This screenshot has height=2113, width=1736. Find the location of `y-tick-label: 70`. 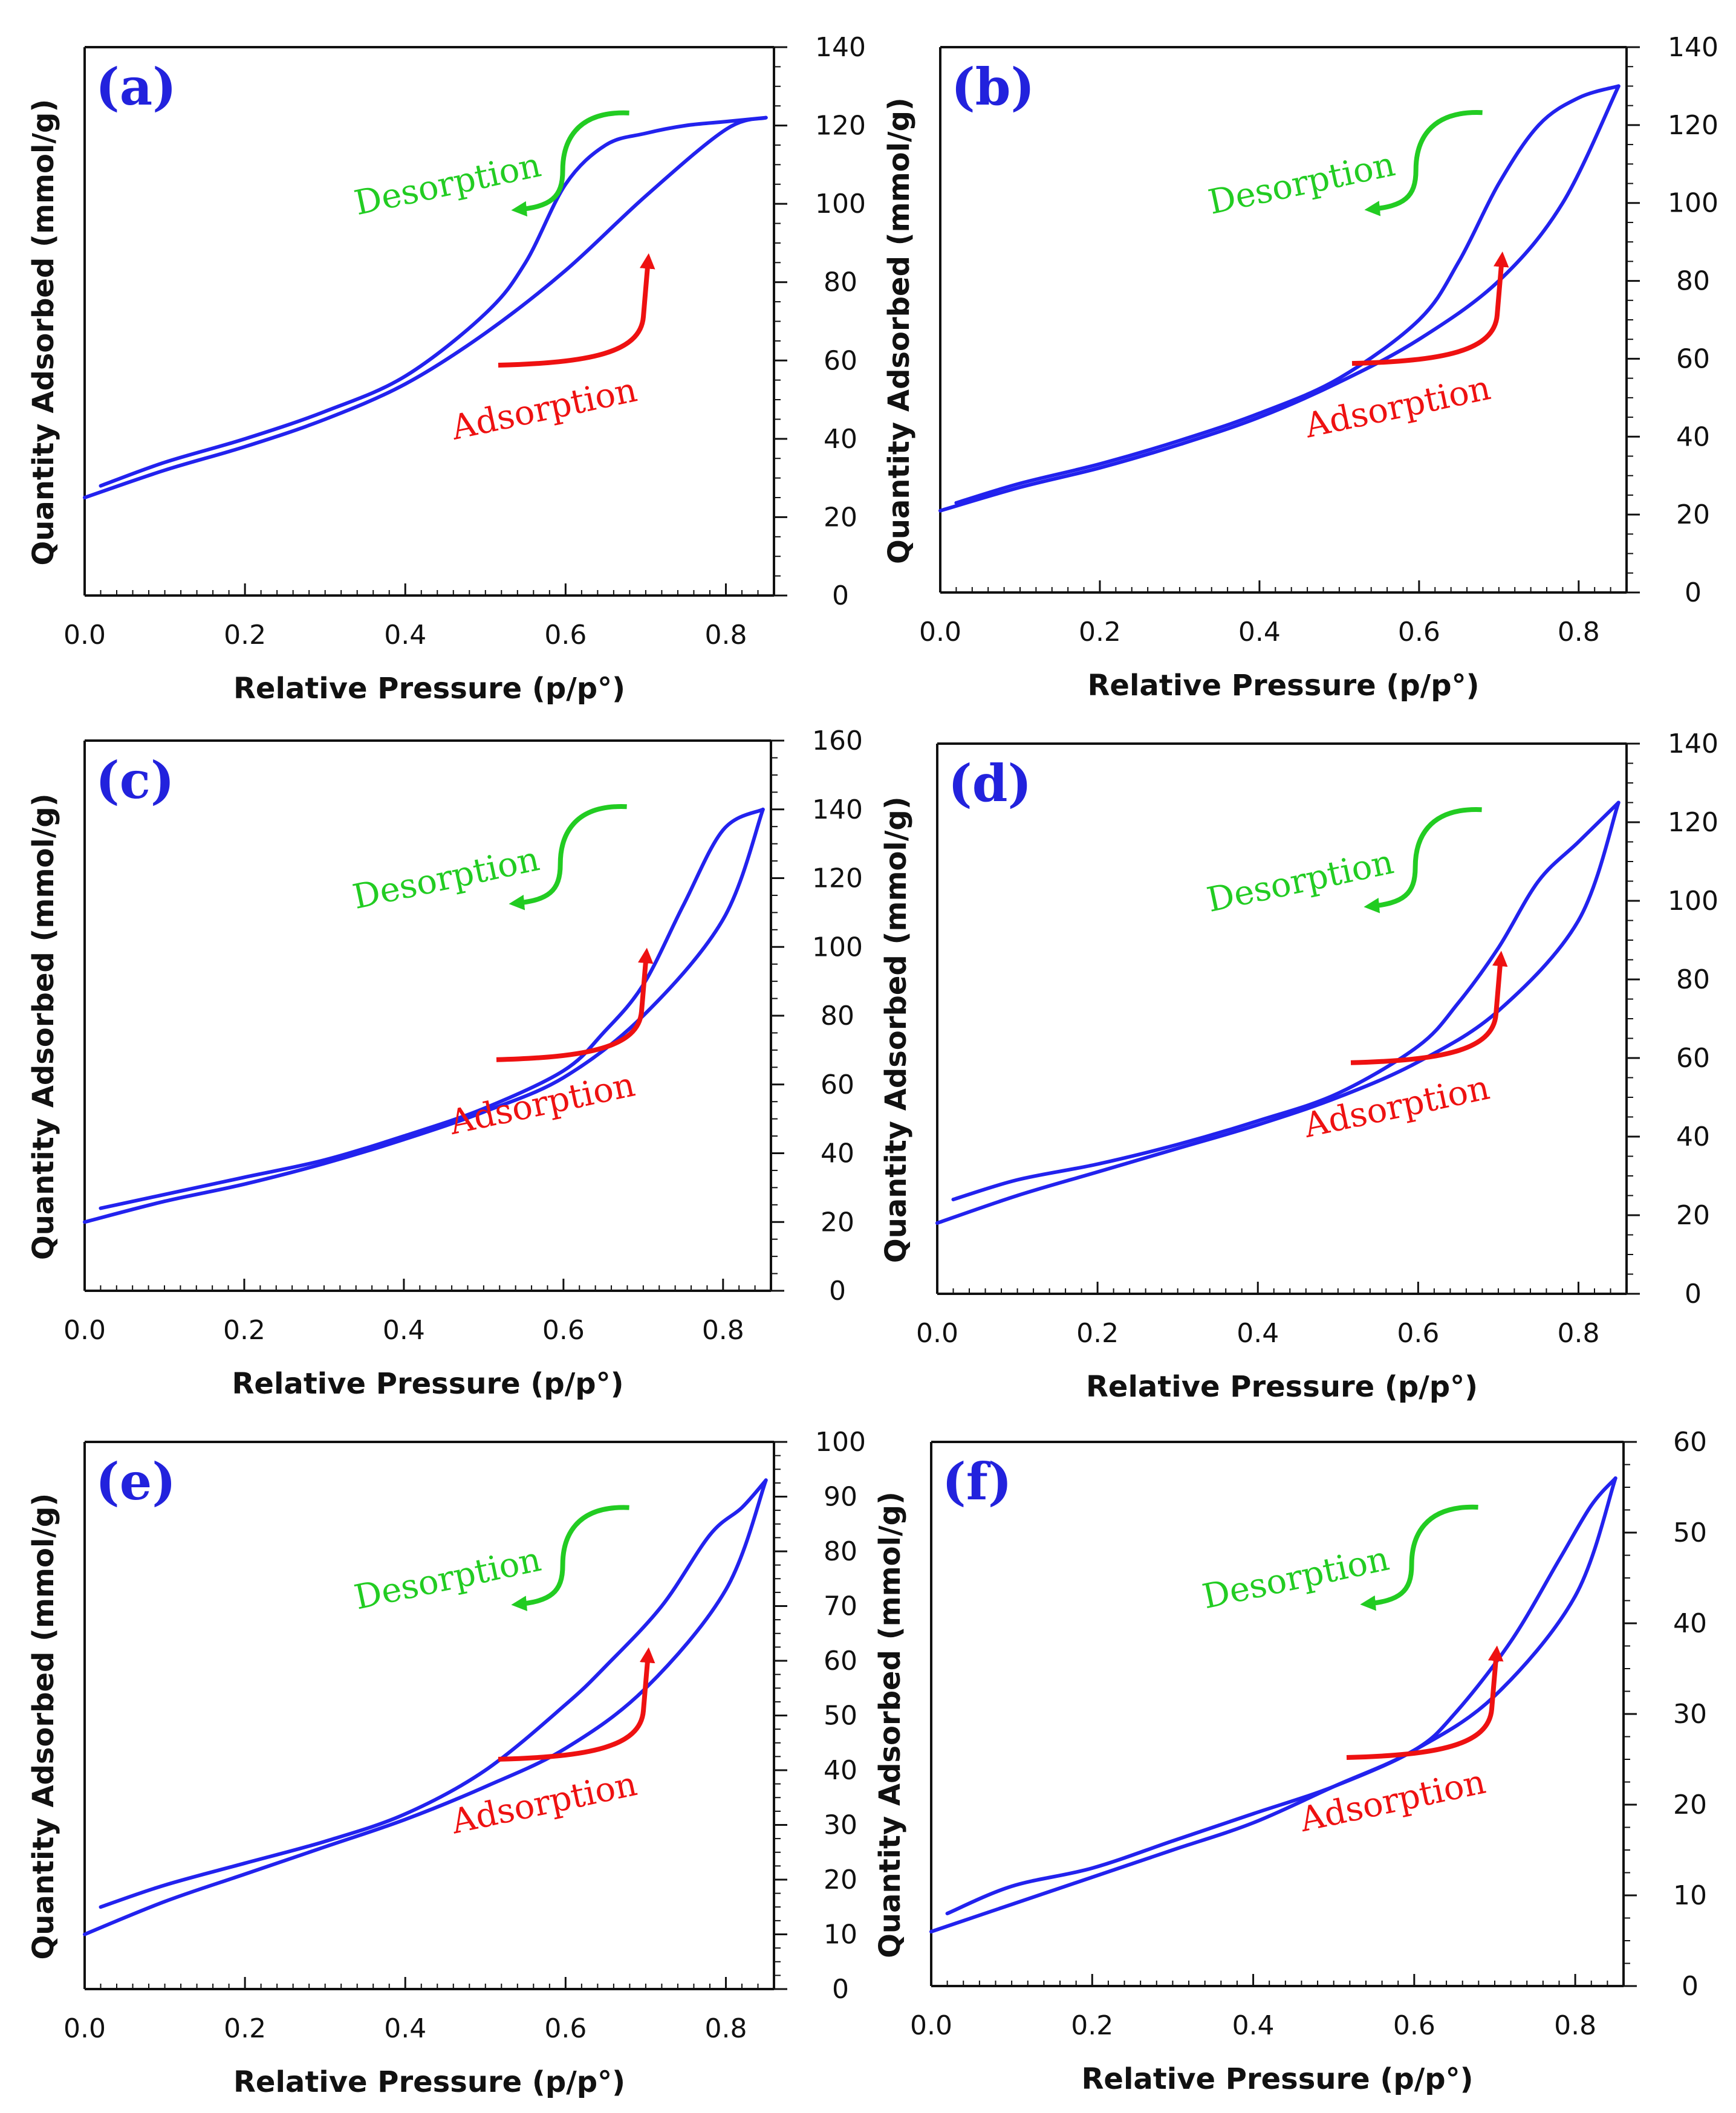

y-tick-label: 70 is located at coordinates (840, 1606).